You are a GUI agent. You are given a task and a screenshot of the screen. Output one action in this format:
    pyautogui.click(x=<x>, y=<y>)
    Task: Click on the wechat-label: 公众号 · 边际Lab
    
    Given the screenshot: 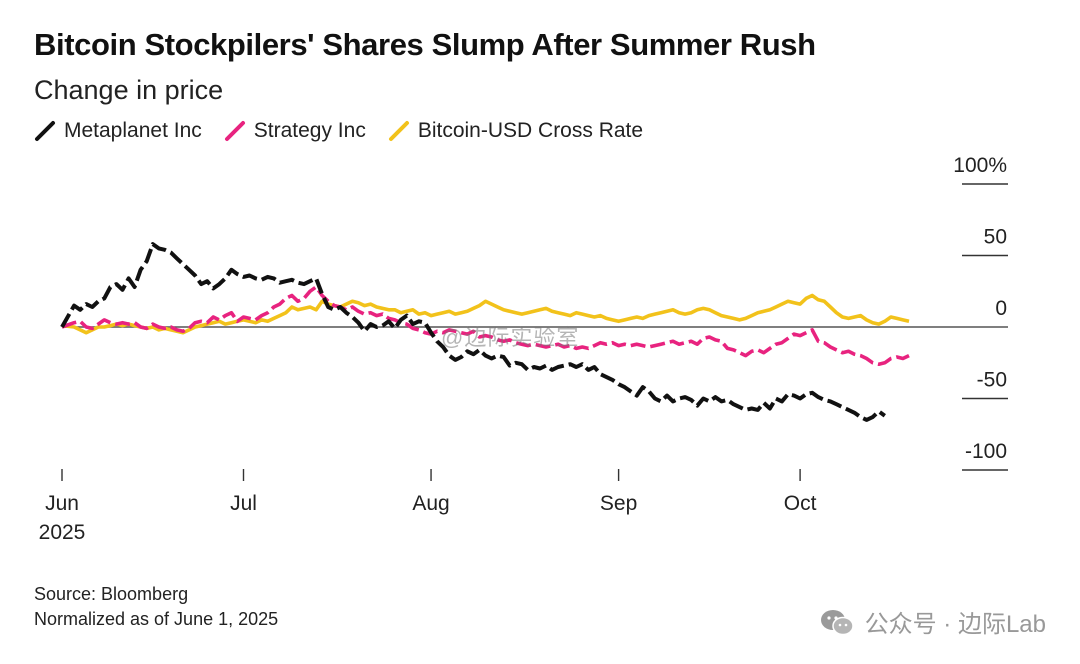 What is the action you would take?
    pyautogui.click(x=955, y=624)
    